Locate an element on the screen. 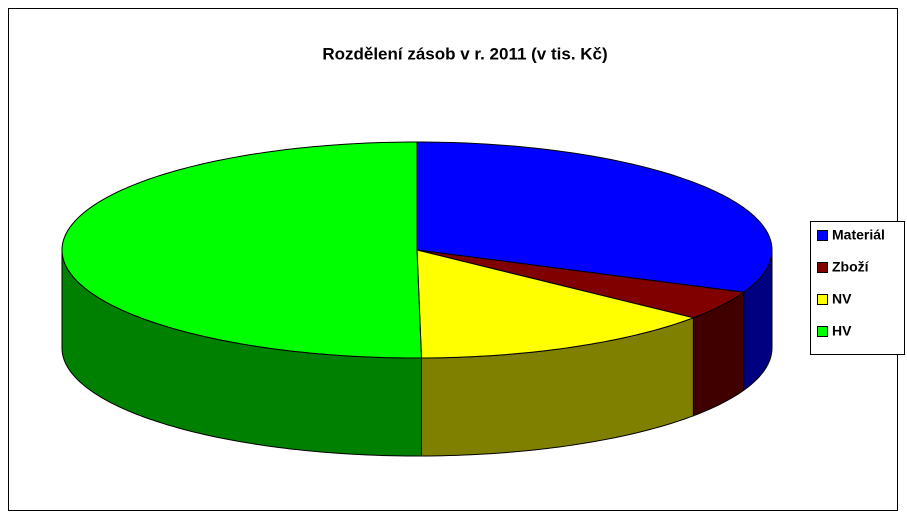 The height and width of the screenshot is (519, 907). legend-label: HV is located at coordinates (842, 331).